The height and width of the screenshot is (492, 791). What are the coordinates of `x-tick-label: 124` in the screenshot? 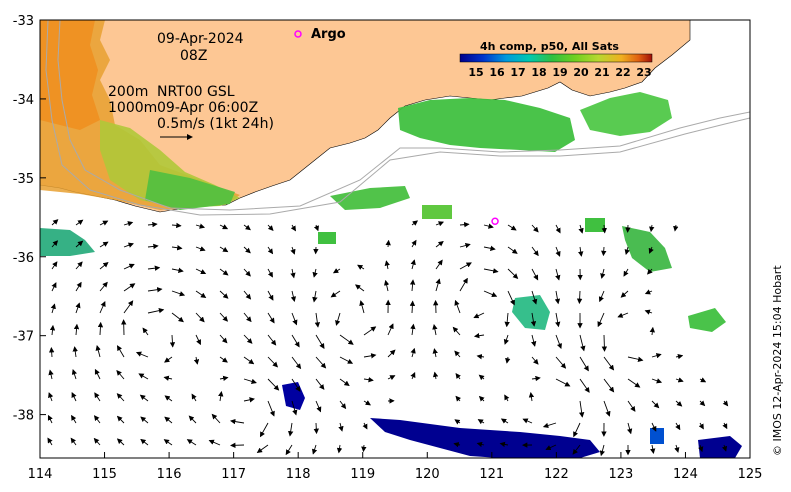 It's located at (685, 474).